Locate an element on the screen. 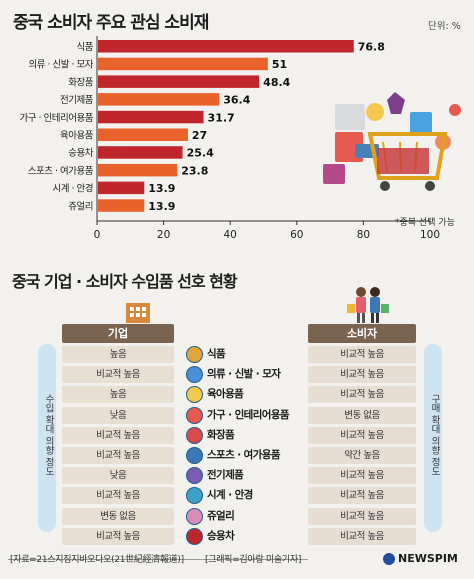 The height and width of the screenshot is (579, 474). left-side-bar is located at coordinates (47, 438).